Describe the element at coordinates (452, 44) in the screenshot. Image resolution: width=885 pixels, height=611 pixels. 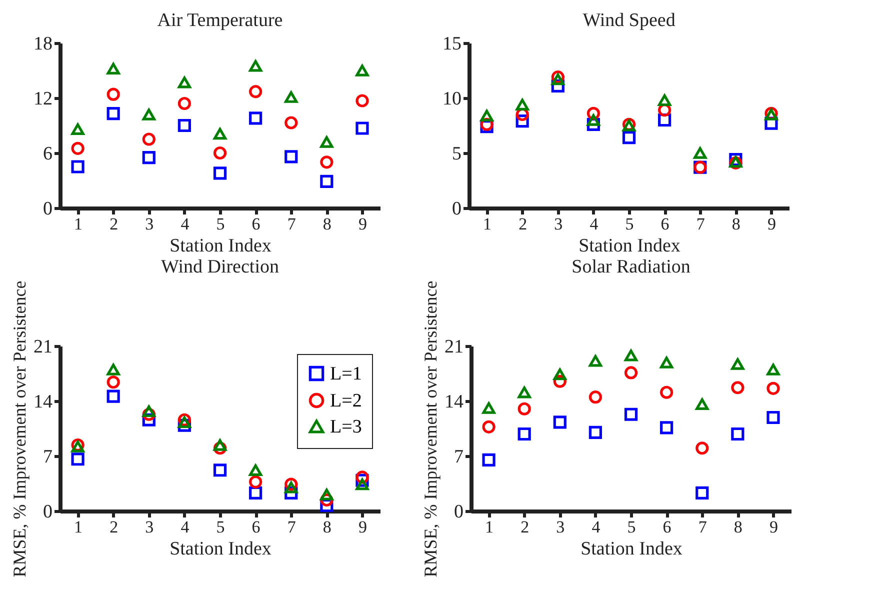
I see `y-tick-label: 15` at that location.